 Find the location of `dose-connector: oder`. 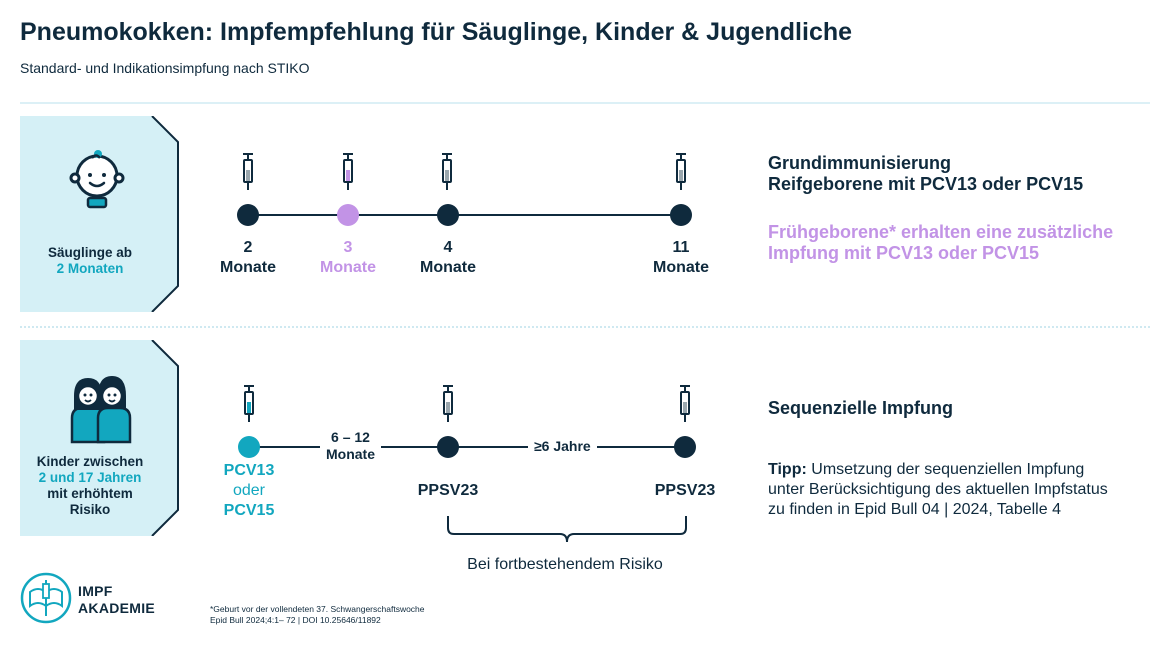

dose-connector: oder is located at coordinates (249, 490).